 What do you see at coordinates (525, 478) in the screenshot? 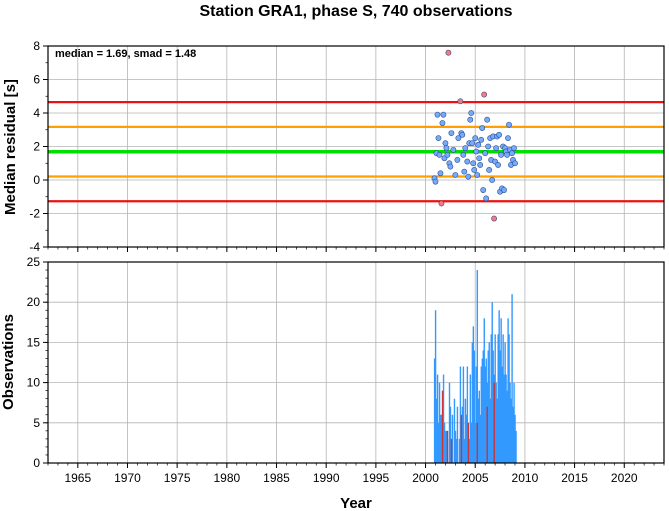
I see `x-tick-label: 2010` at bounding box center [525, 478].